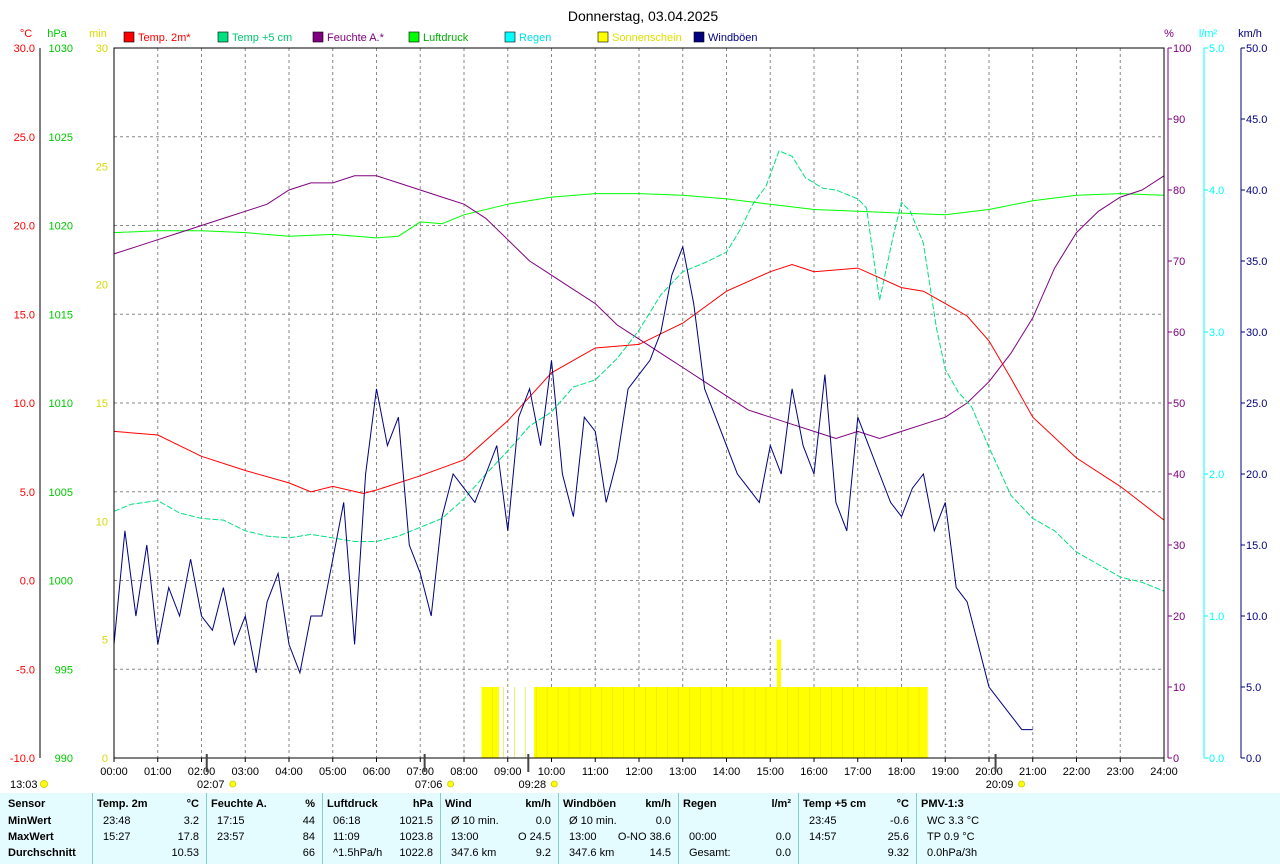  I want to click on humidity-unit-label: %, so click(1169, 34).